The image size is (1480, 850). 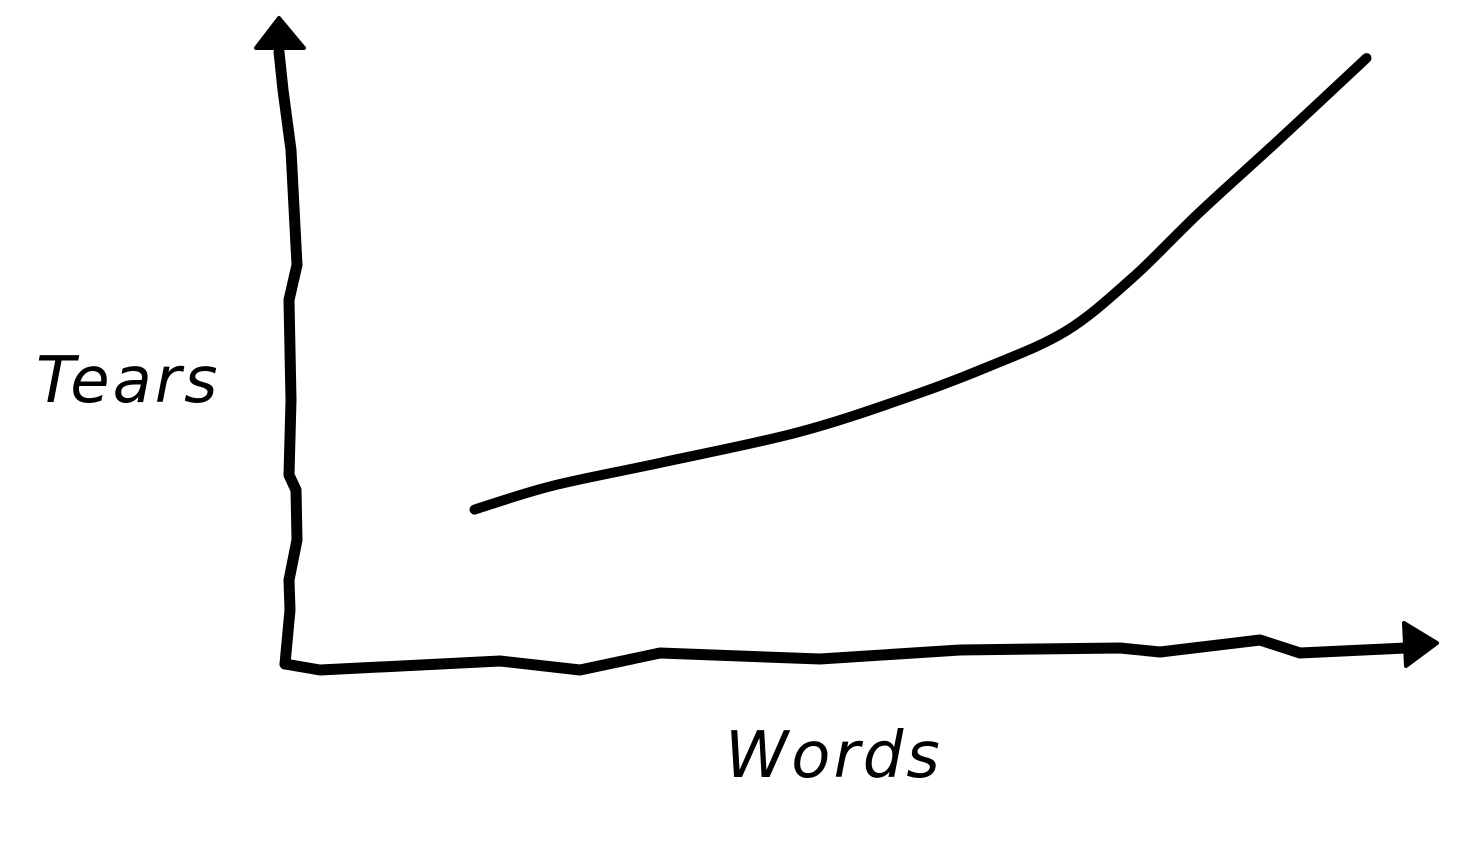 What do you see at coordinates (288, 358) in the screenshot?
I see `y-axis-line` at bounding box center [288, 358].